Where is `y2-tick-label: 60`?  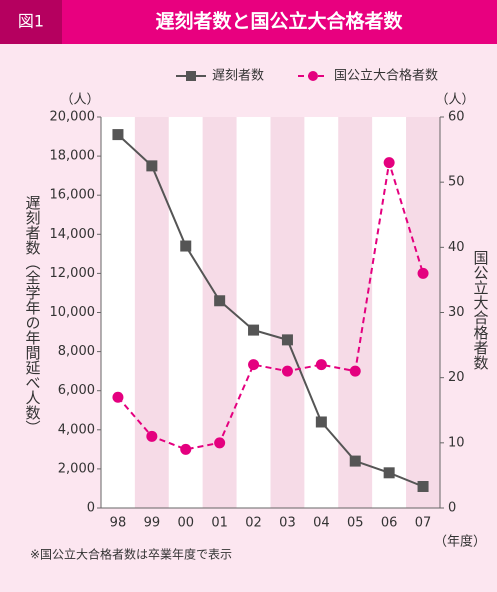 y2-tick-label: 60 is located at coordinates (456, 117).